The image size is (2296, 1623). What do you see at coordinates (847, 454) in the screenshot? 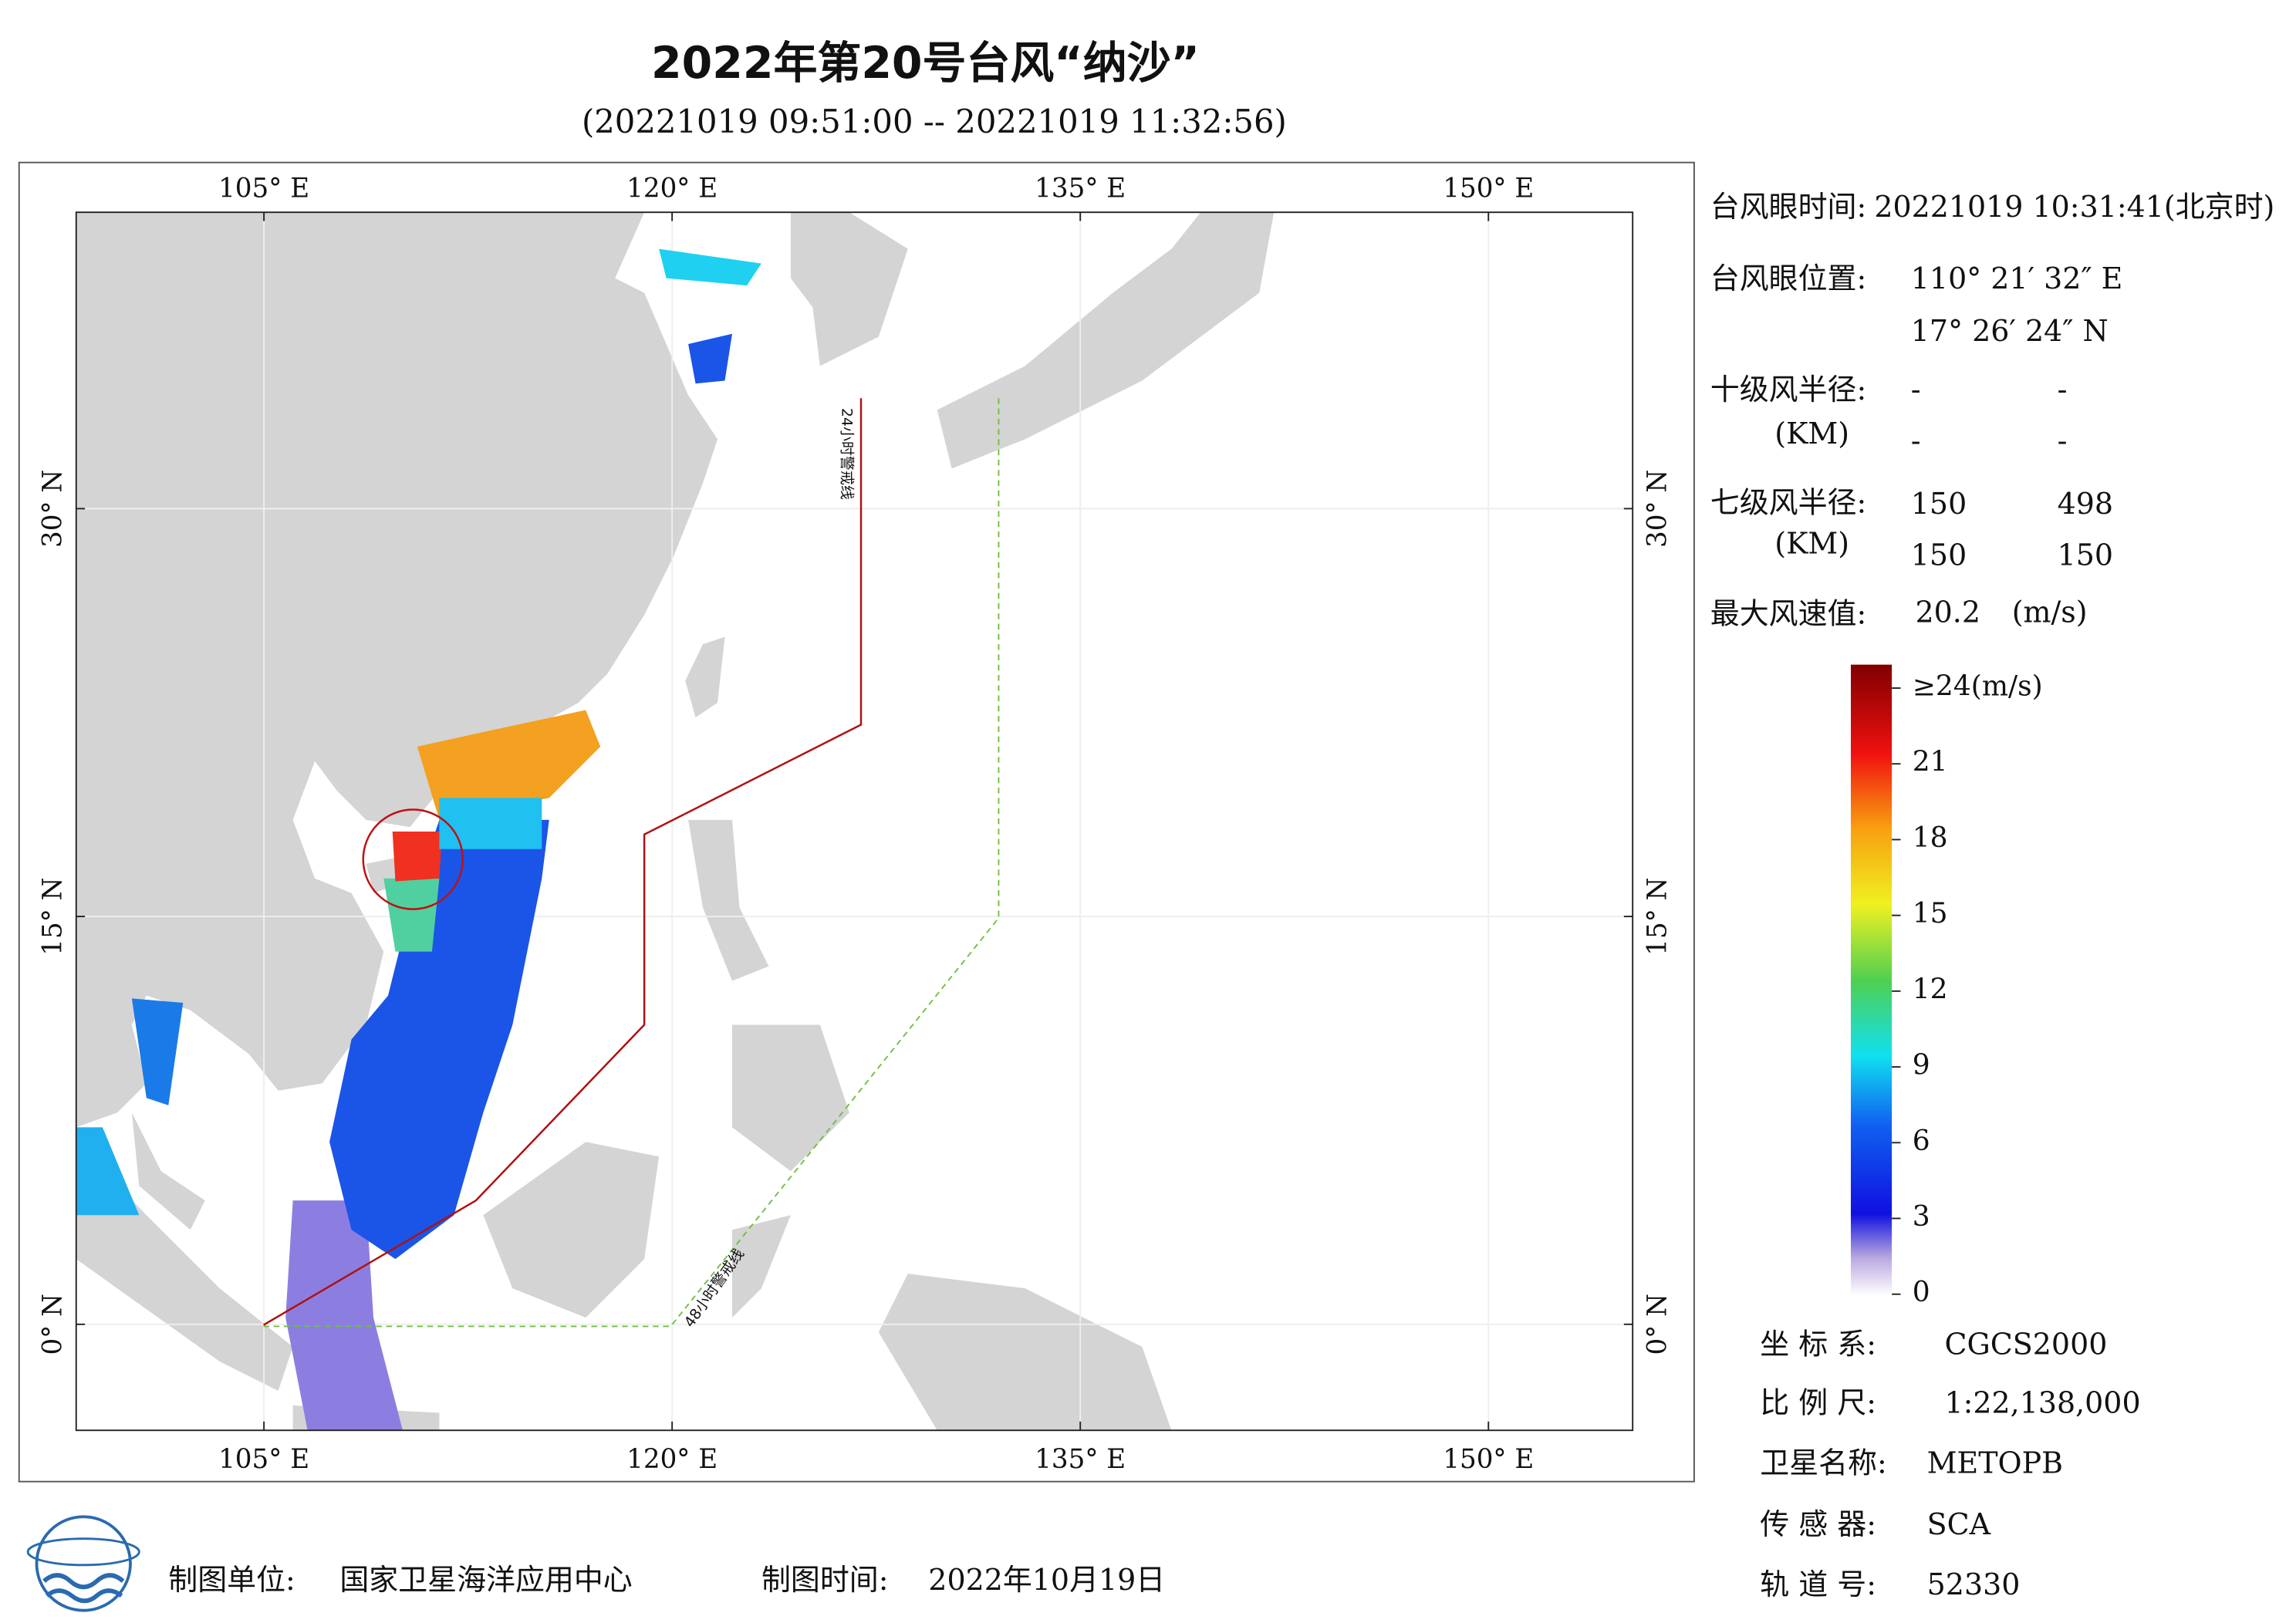
I see `warning-label: 24小时警戒线` at bounding box center [847, 454].